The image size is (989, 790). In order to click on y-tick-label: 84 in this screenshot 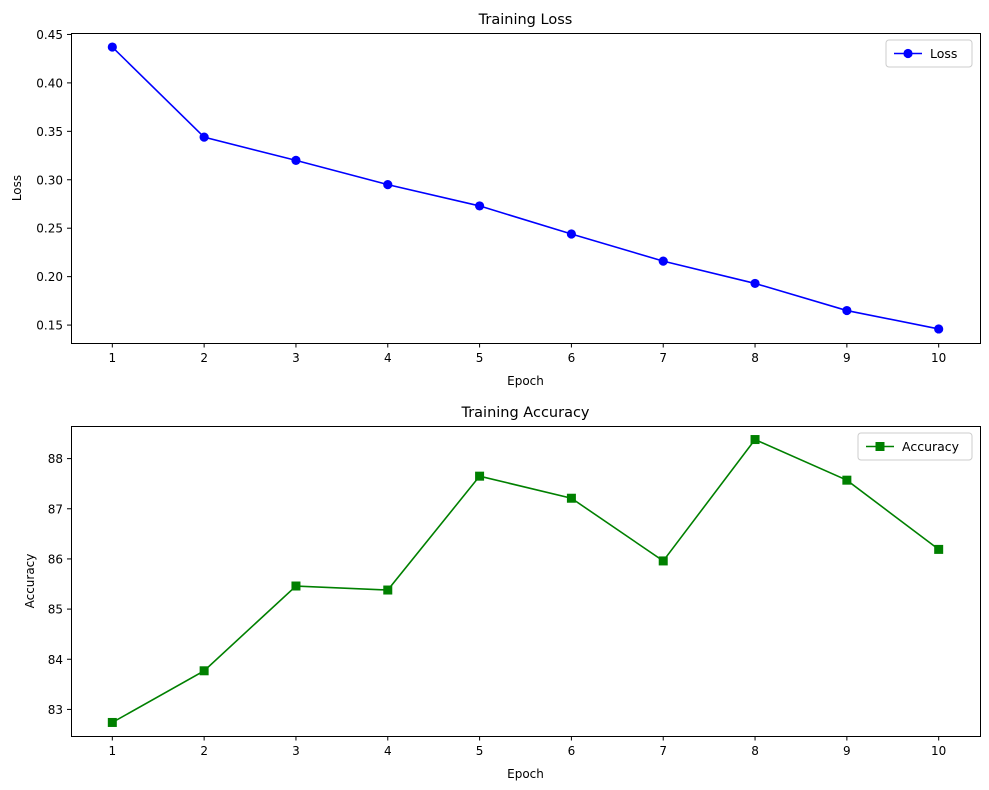, I will do `click(55, 660)`.